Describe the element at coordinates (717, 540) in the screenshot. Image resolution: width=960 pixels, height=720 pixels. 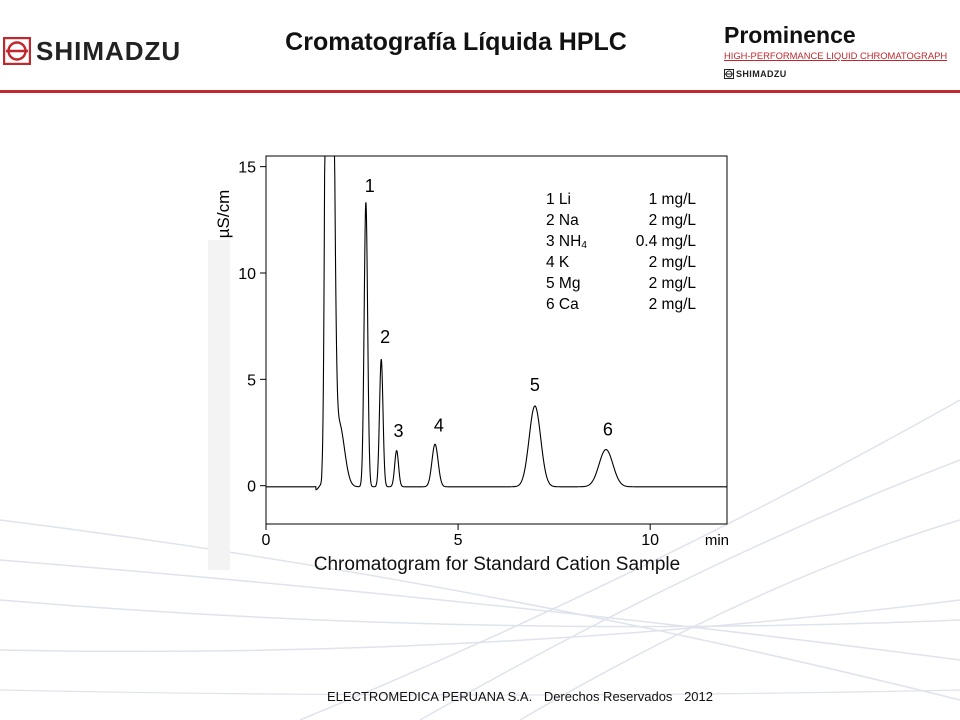
I see `x-axis-unit: min` at that location.